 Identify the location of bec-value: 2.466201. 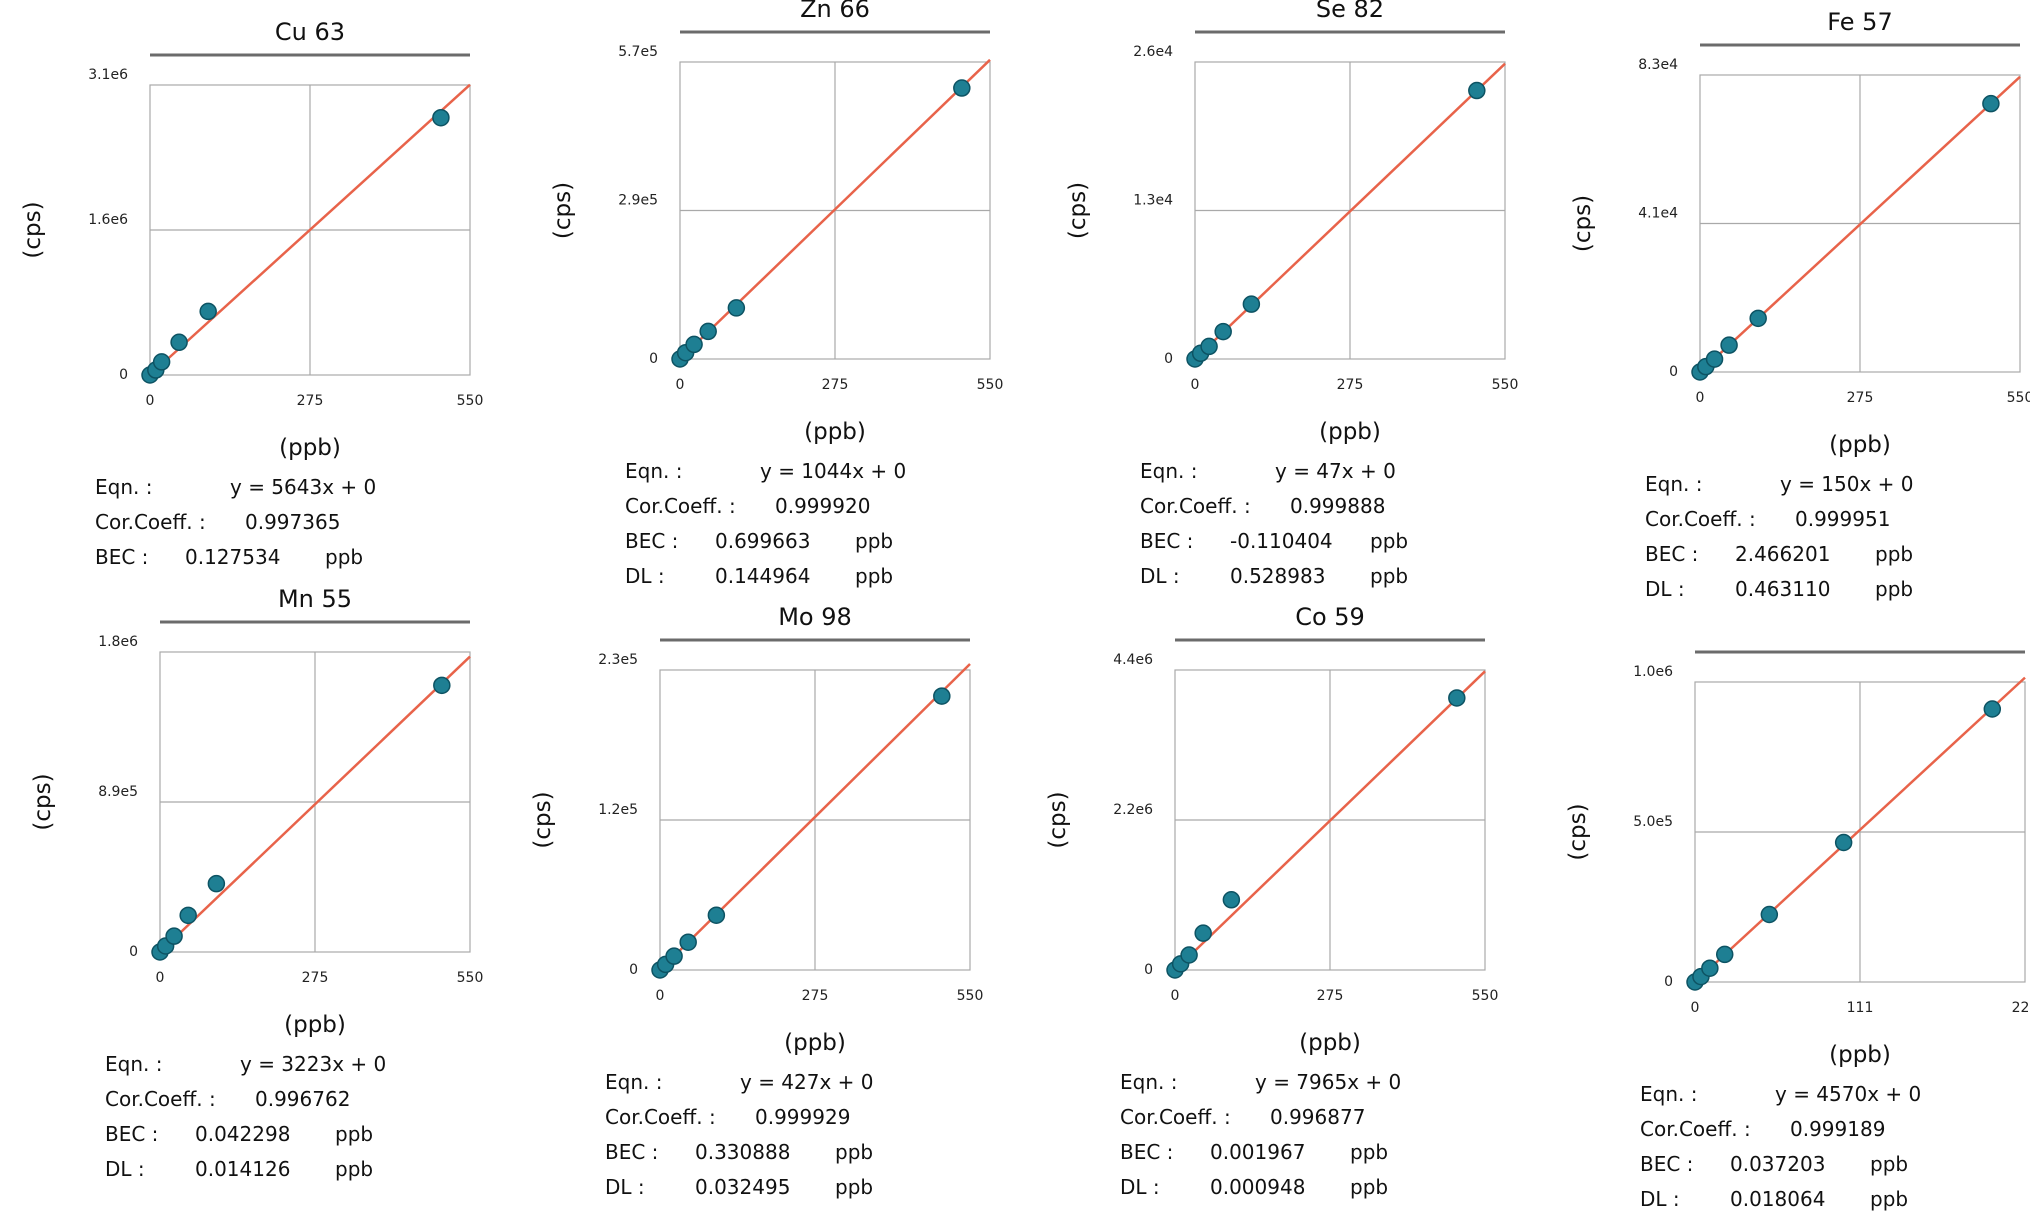
(1783, 554).